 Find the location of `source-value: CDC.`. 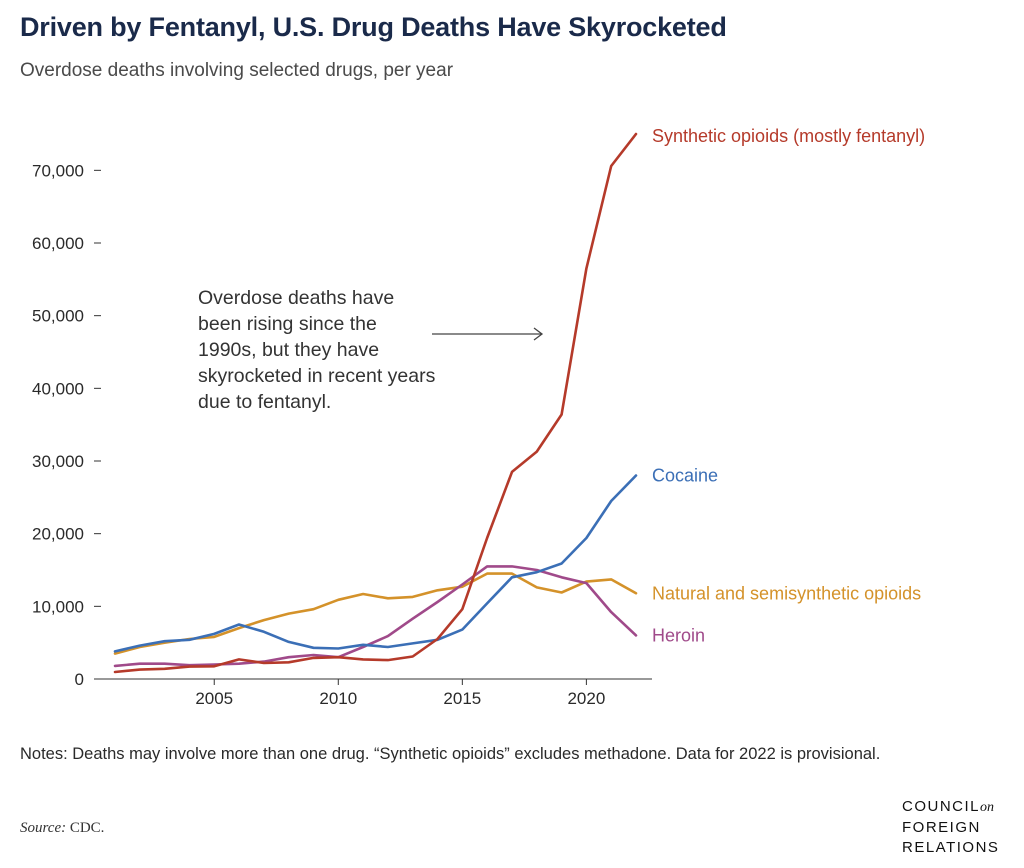

source-value: CDC. is located at coordinates (87, 828).